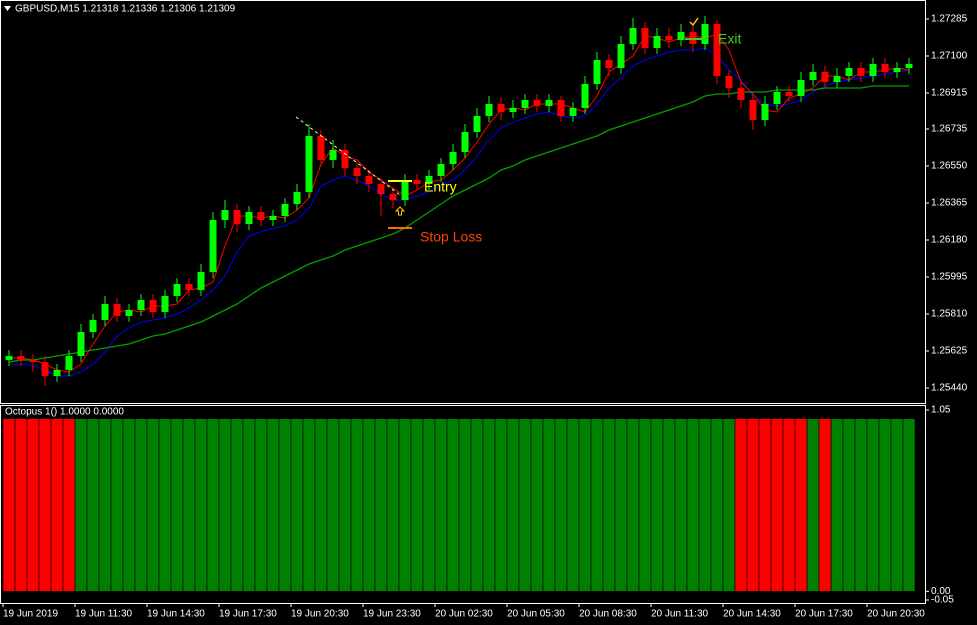  Describe the element at coordinates (949, 129) in the screenshot. I see `y-tick-label: 1.26735` at that location.